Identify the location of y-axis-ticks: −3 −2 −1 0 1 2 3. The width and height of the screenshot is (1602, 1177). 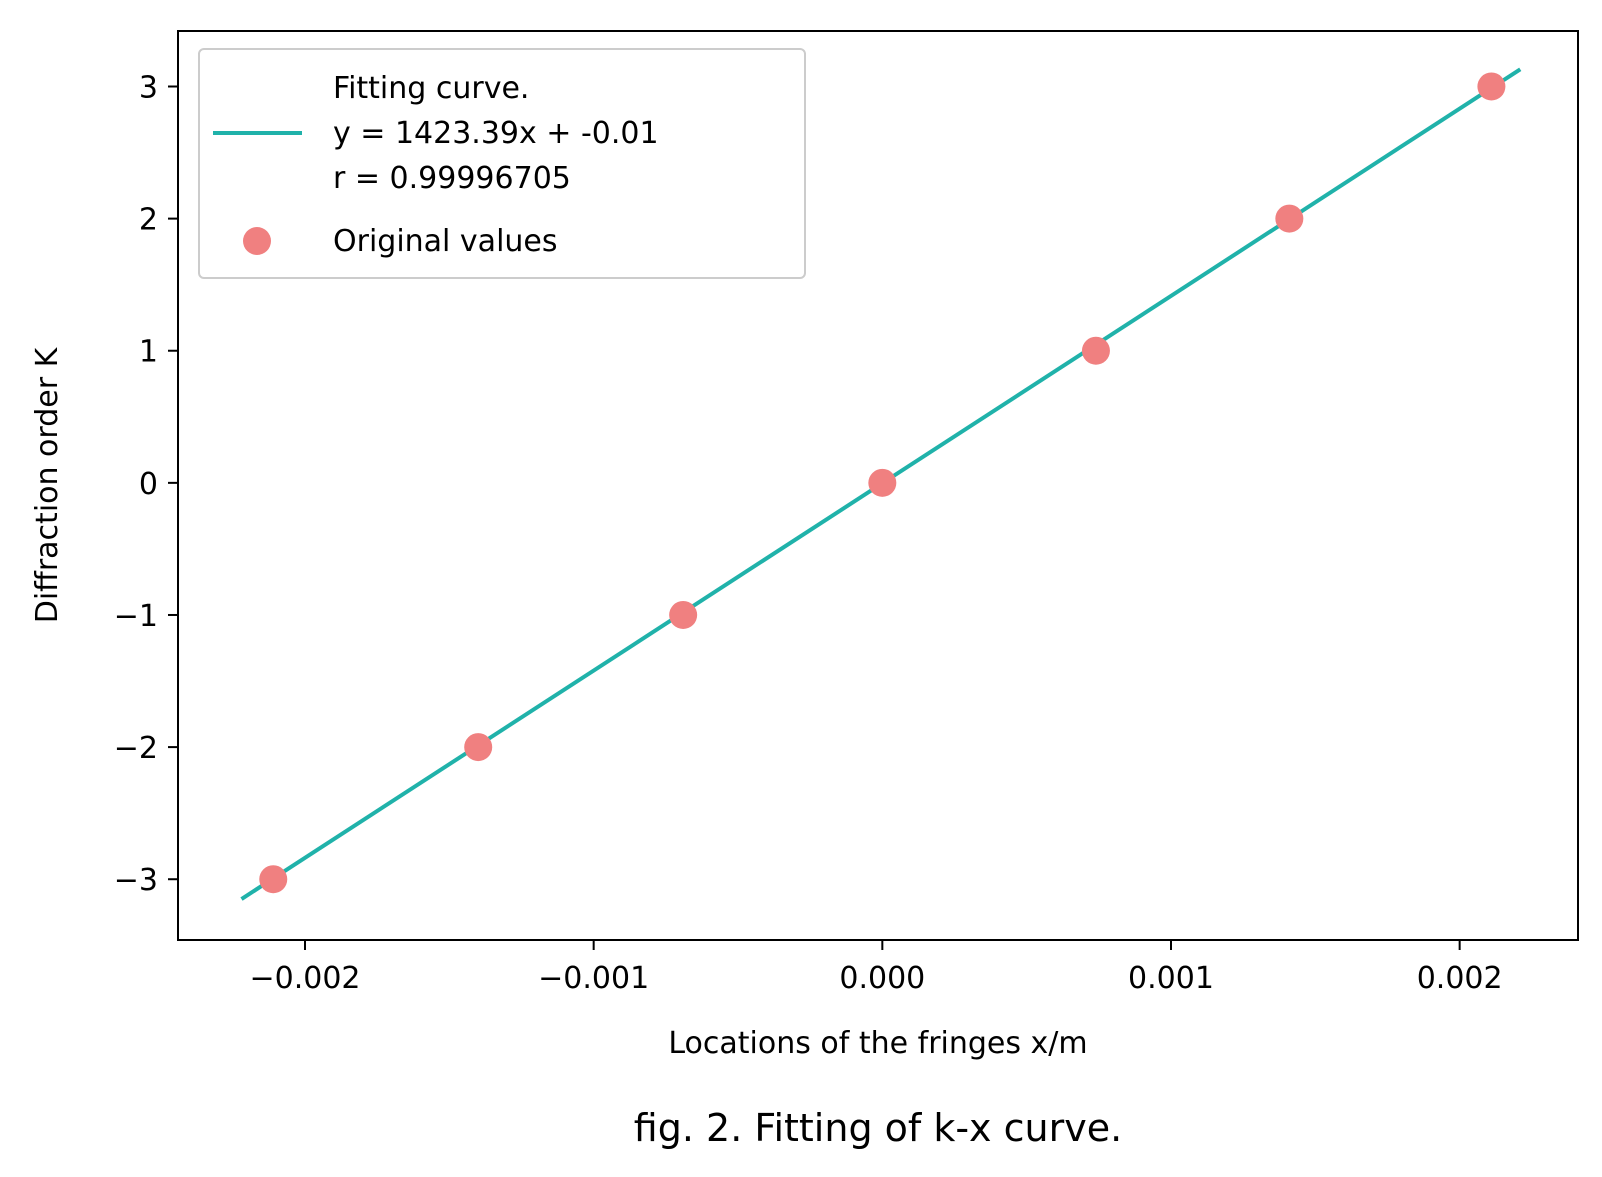
(146, 484).